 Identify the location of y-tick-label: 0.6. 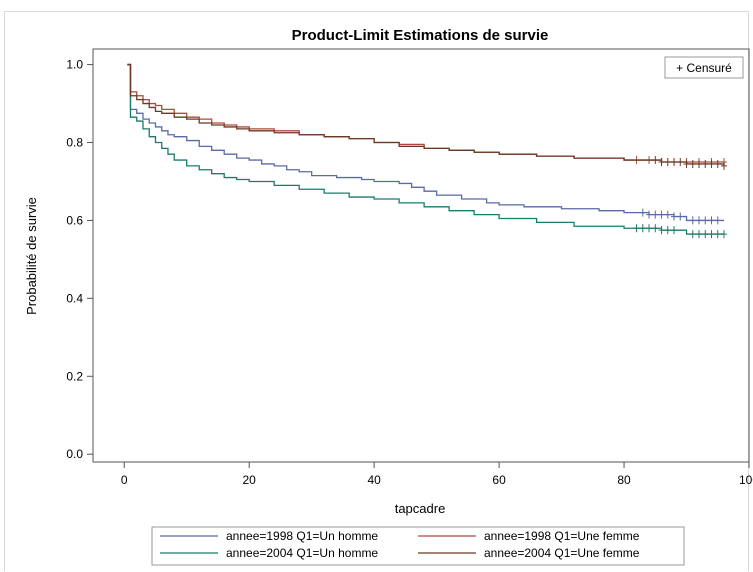
(74, 220).